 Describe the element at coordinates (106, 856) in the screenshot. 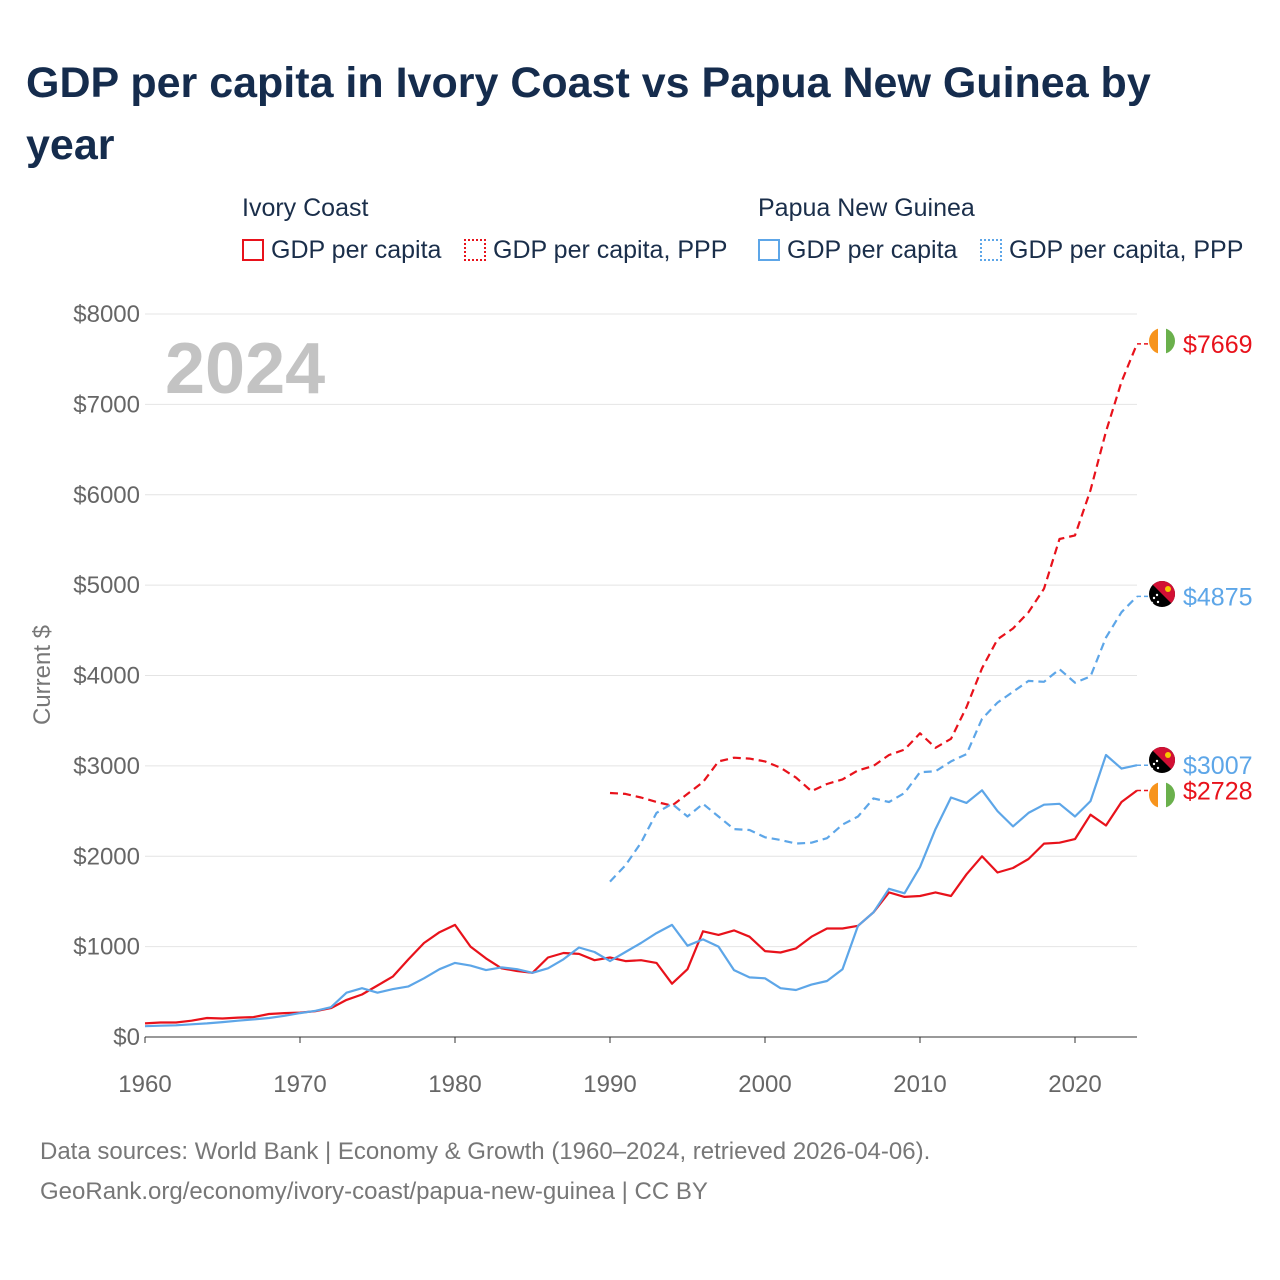

I see `y-tick-label: $2000` at that location.